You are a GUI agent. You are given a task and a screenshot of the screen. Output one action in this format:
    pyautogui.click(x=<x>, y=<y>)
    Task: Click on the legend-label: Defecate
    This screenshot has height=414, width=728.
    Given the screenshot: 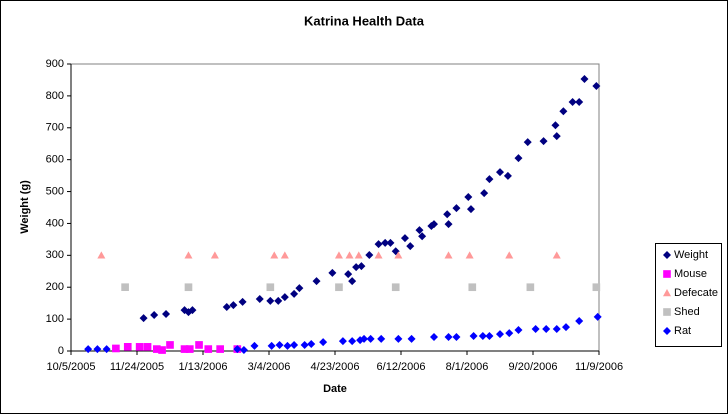 What is the action you would take?
    pyautogui.click(x=696, y=293)
    